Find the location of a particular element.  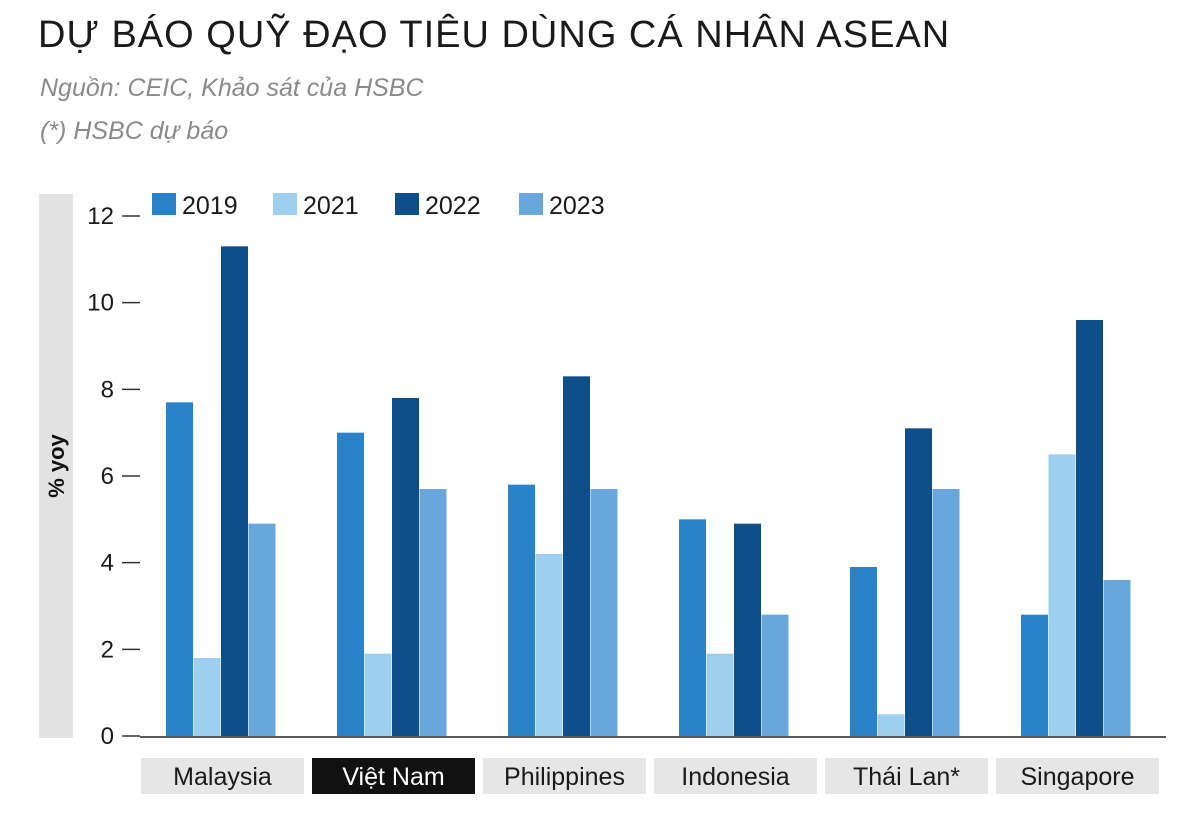

category-label: Việt Nam is located at coordinates (393, 777).